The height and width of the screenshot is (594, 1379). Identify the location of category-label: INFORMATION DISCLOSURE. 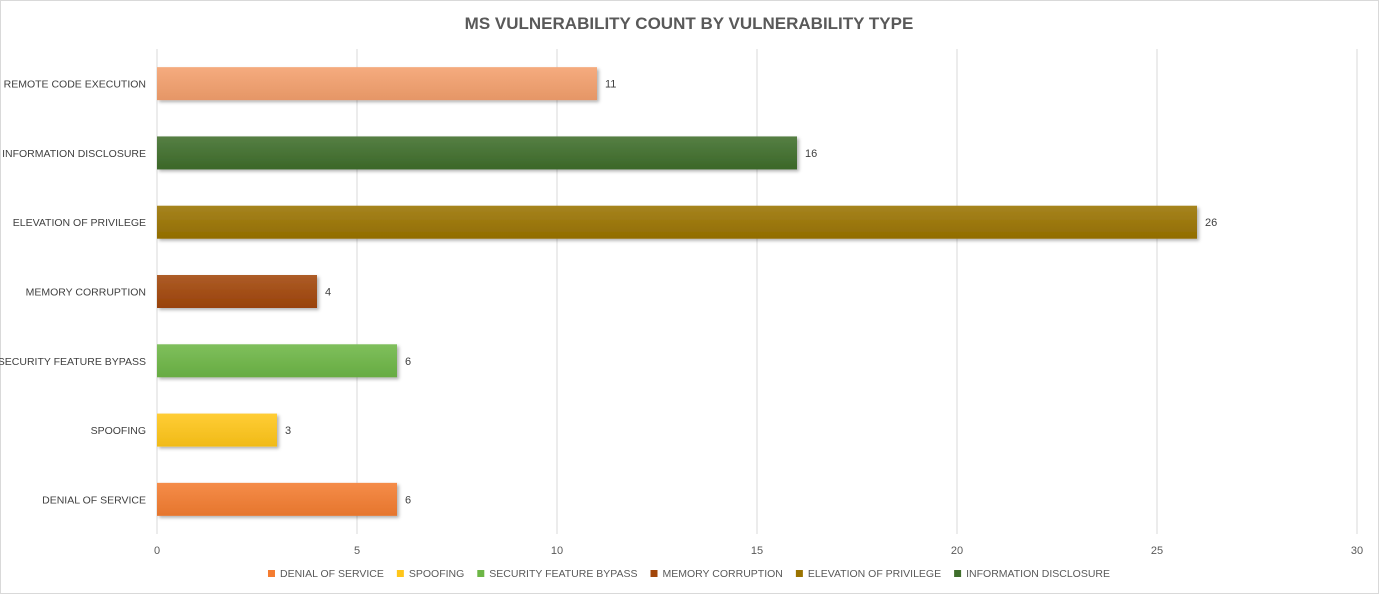
(74, 154).